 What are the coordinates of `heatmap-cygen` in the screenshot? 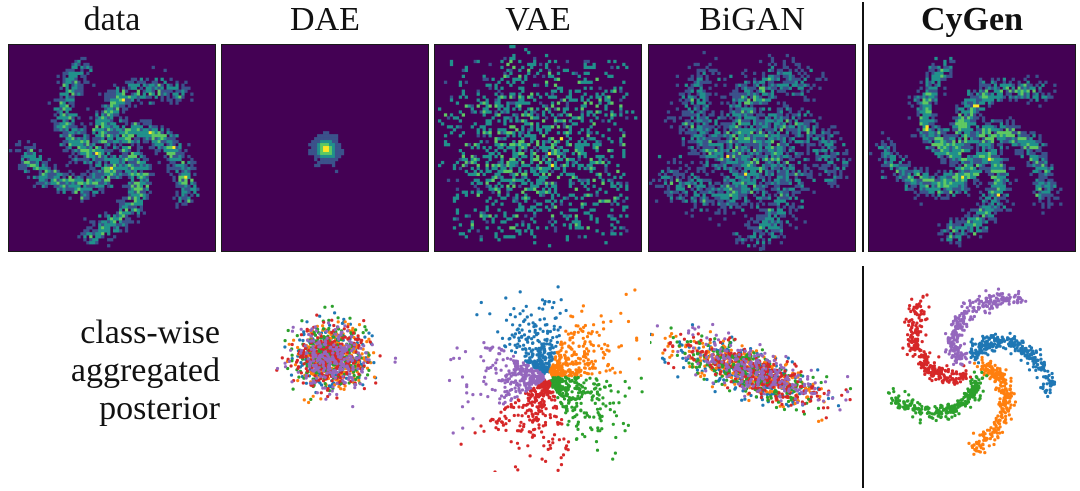 It's located at (972, 148).